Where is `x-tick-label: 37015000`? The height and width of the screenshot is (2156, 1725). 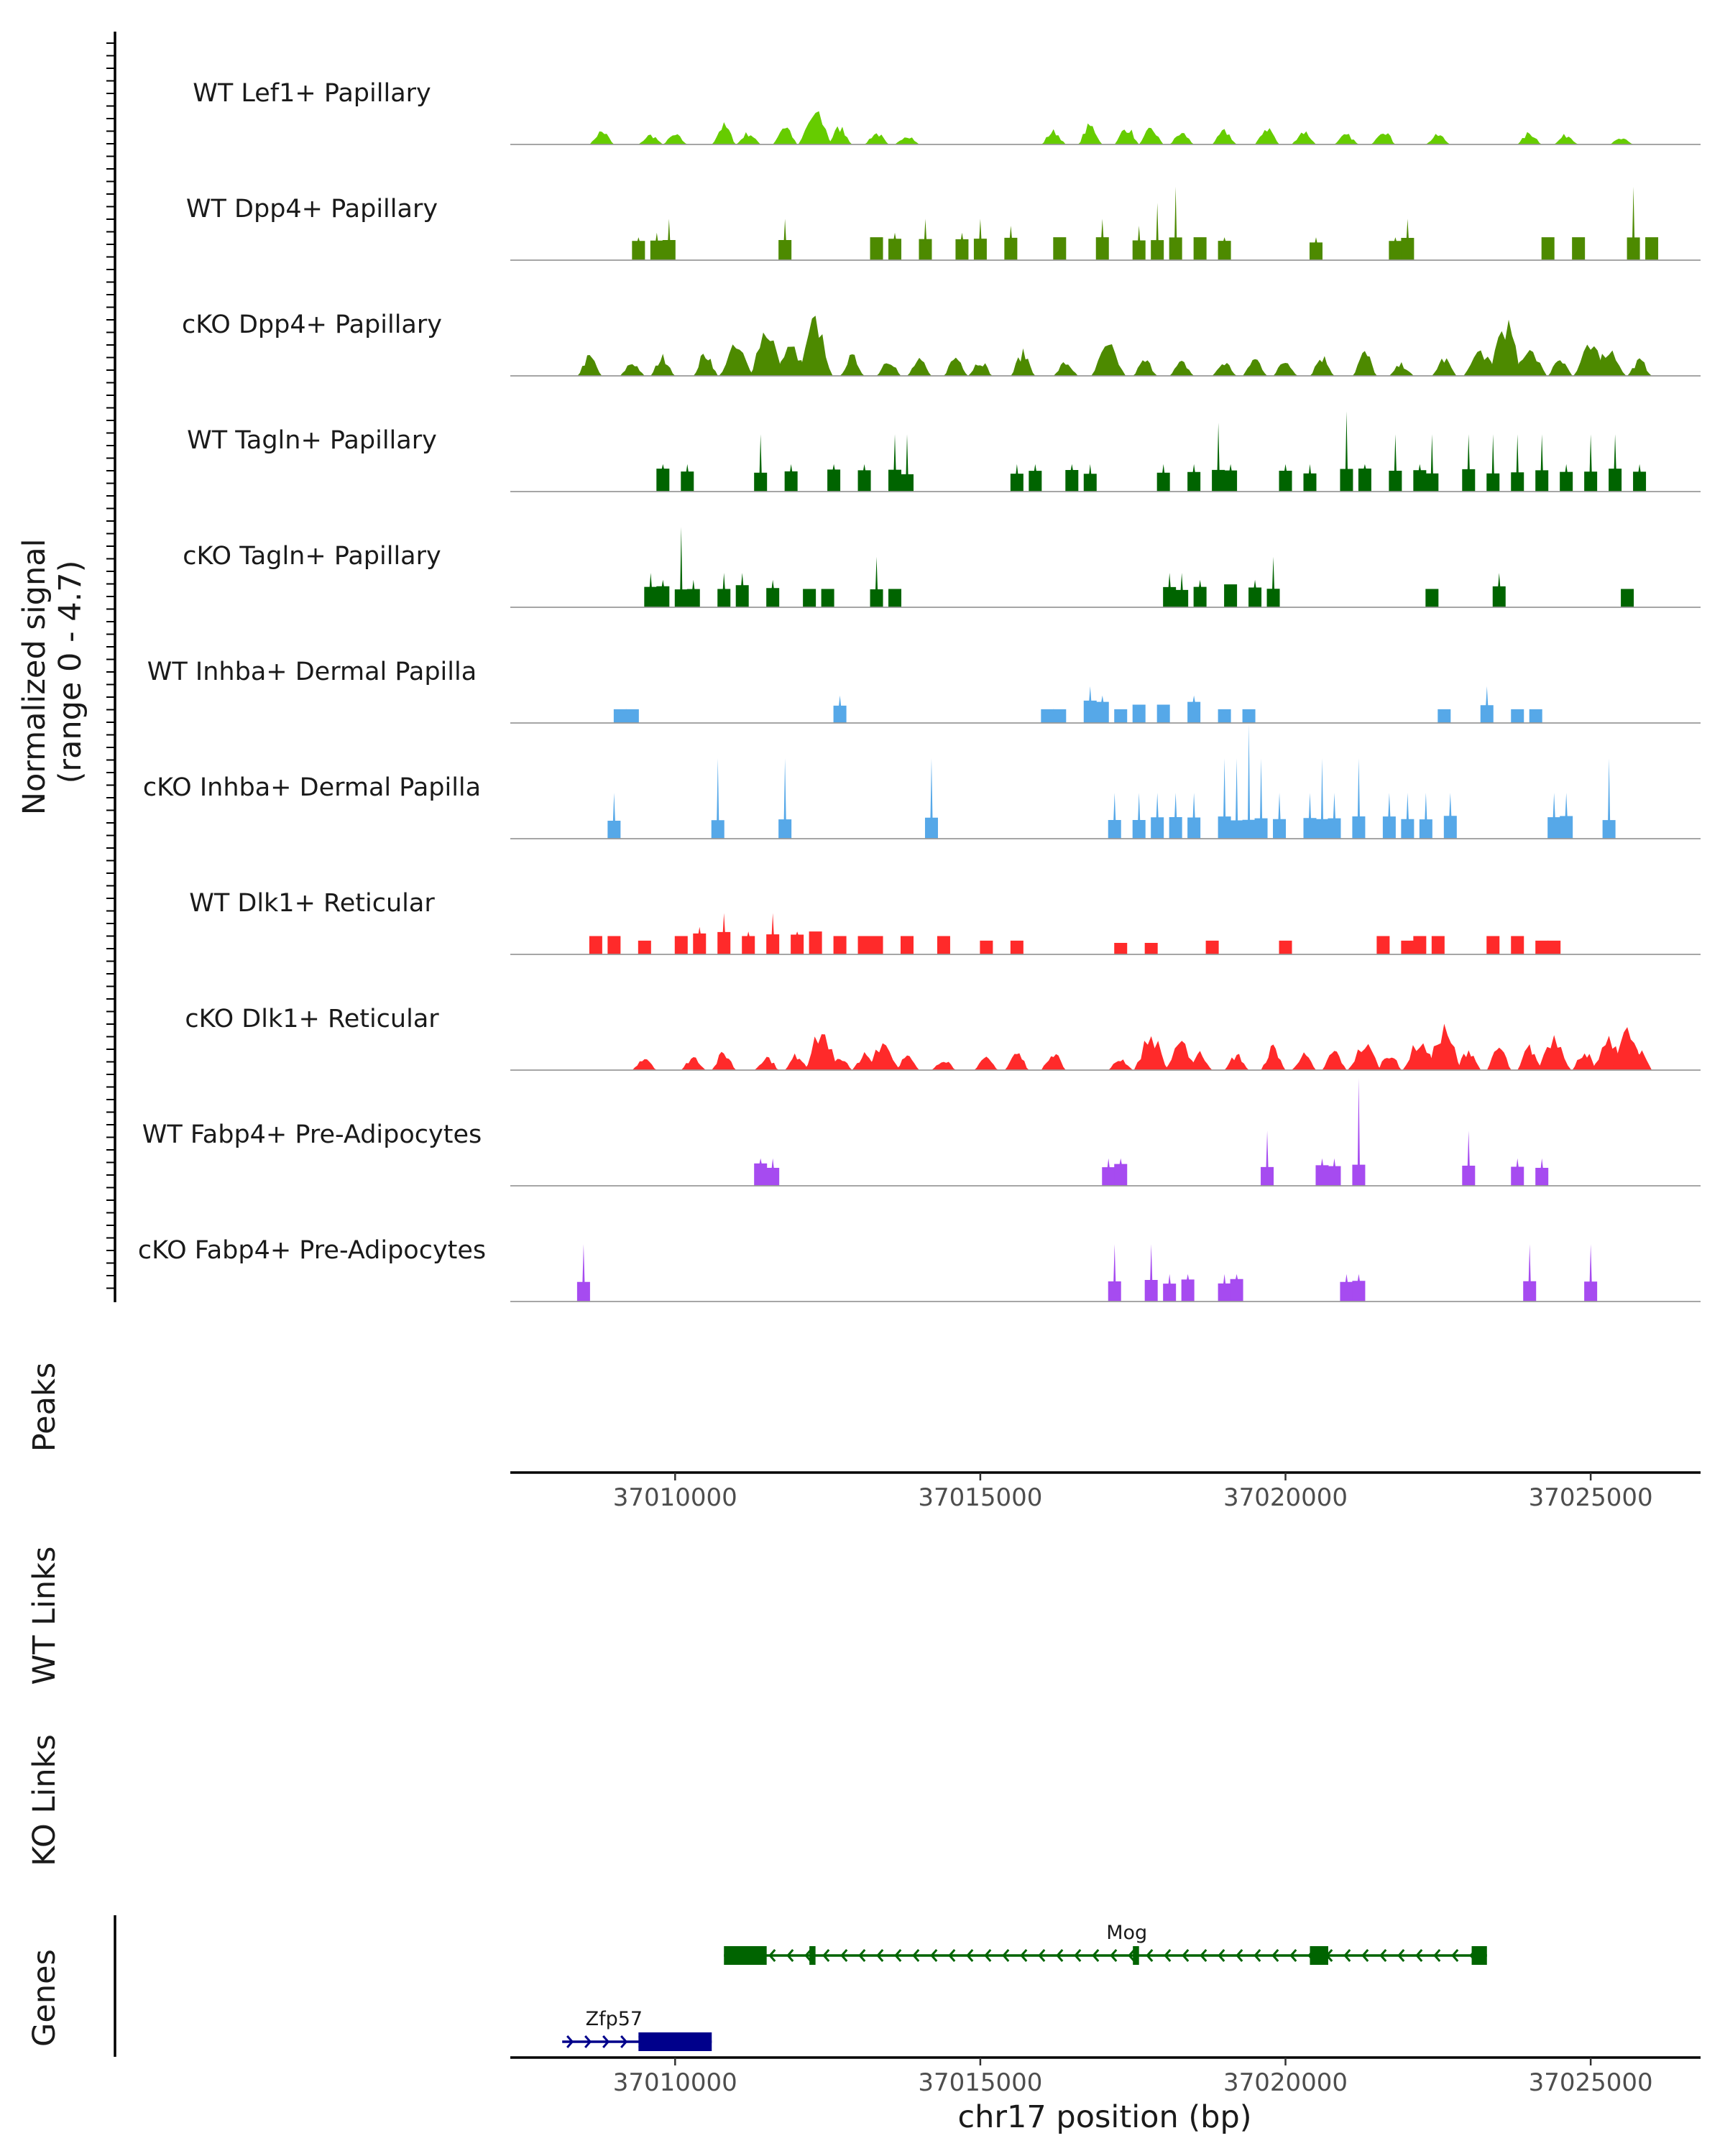 x-tick-label: 37015000 is located at coordinates (980, 1498).